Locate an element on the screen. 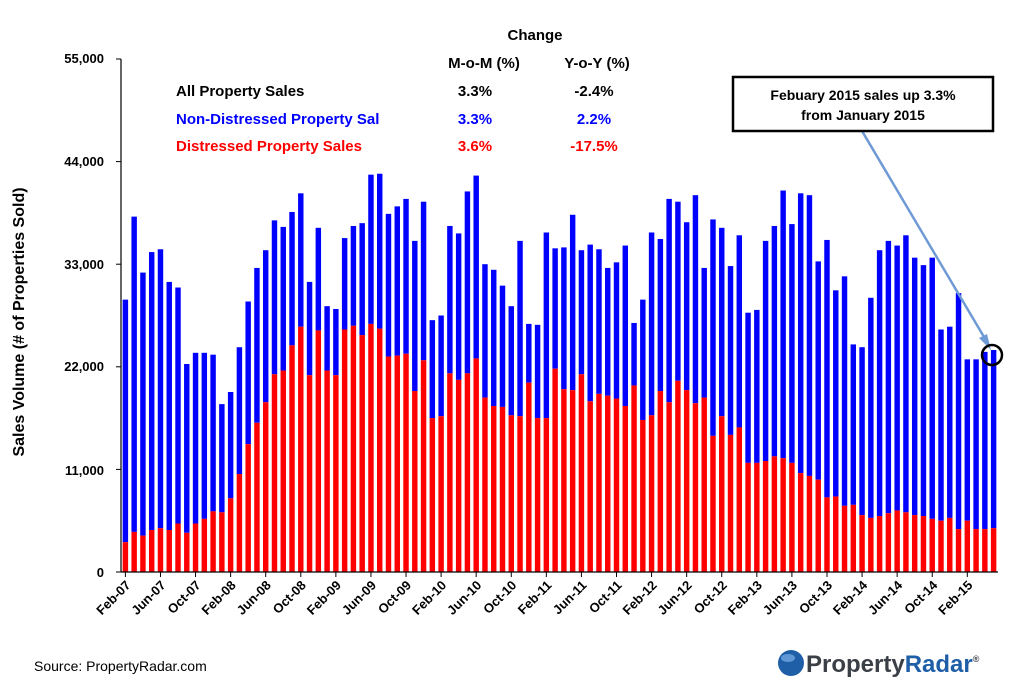  x-tick-label: Oct-07 is located at coordinates (183, 597).